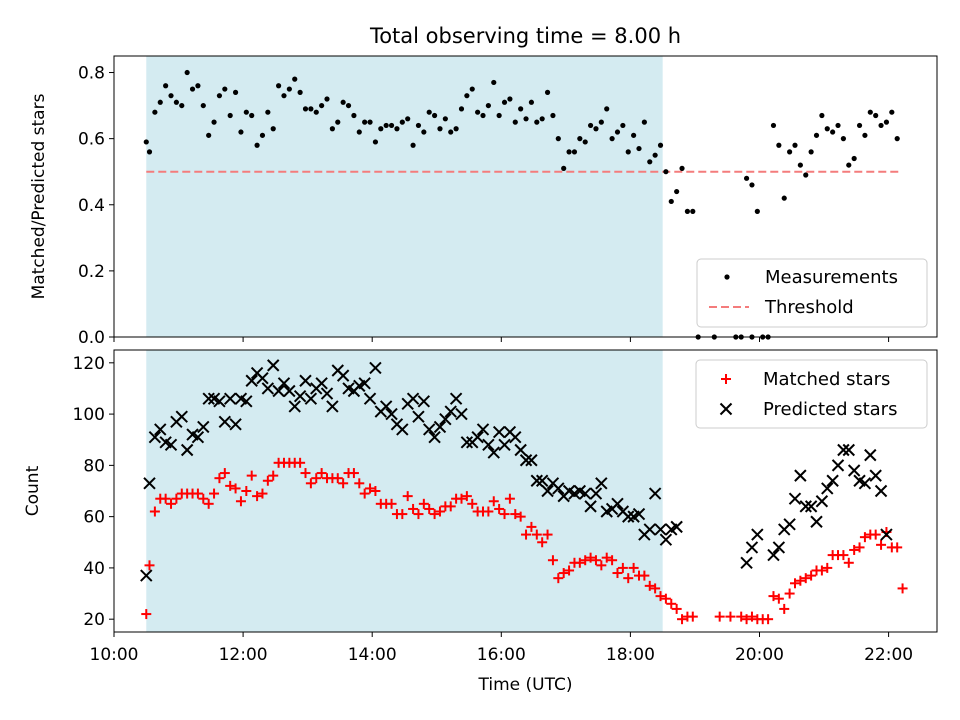 The image size is (960, 720). I want to click on x-tick-label: 22:00, so click(888, 655).